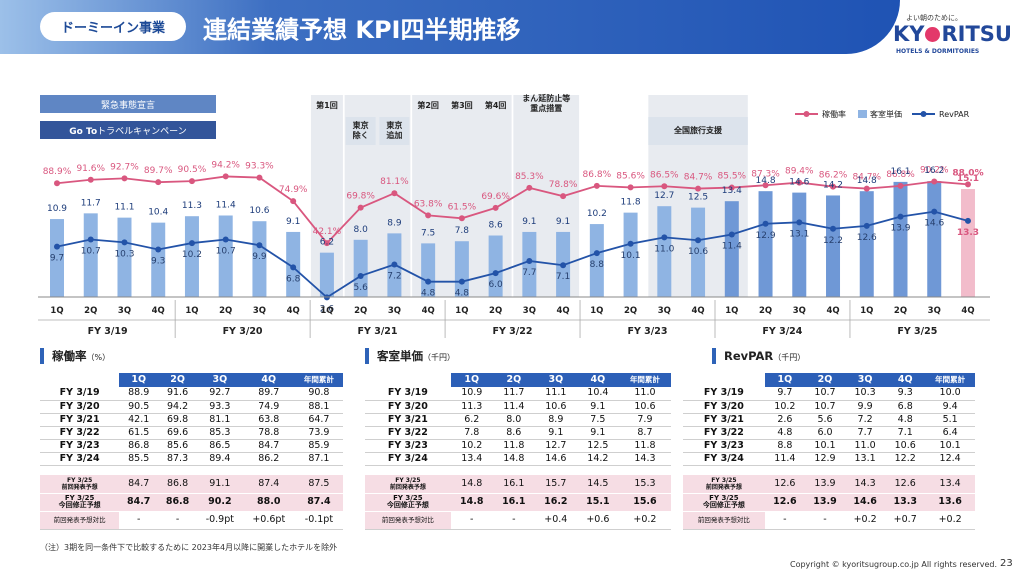 The image size is (1024, 576). What do you see at coordinates (905, 420) in the screenshot?
I see `table-cell: 4.8` at bounding box center [905, 420].